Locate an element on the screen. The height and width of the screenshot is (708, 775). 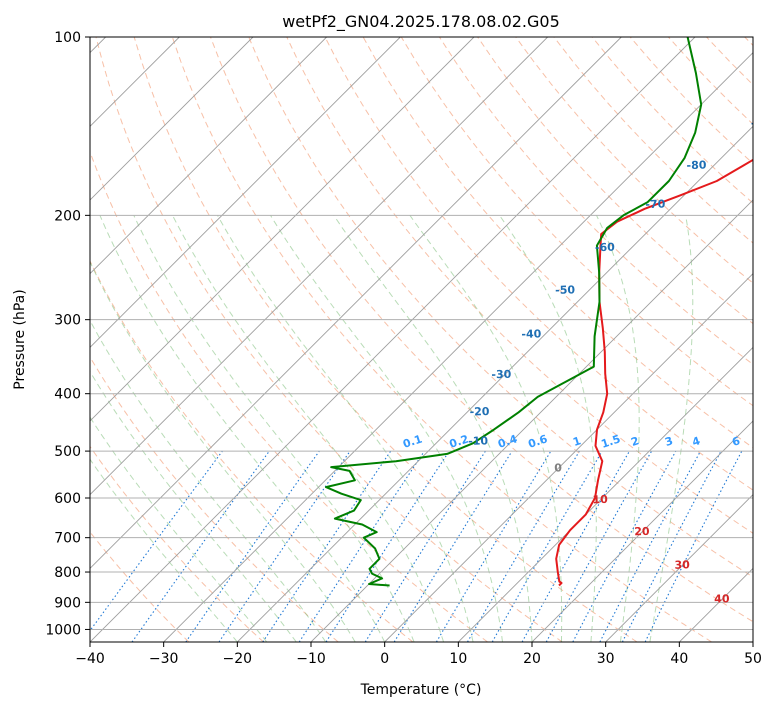
y-tick-label: 100 is located at coordinates (67, 38).